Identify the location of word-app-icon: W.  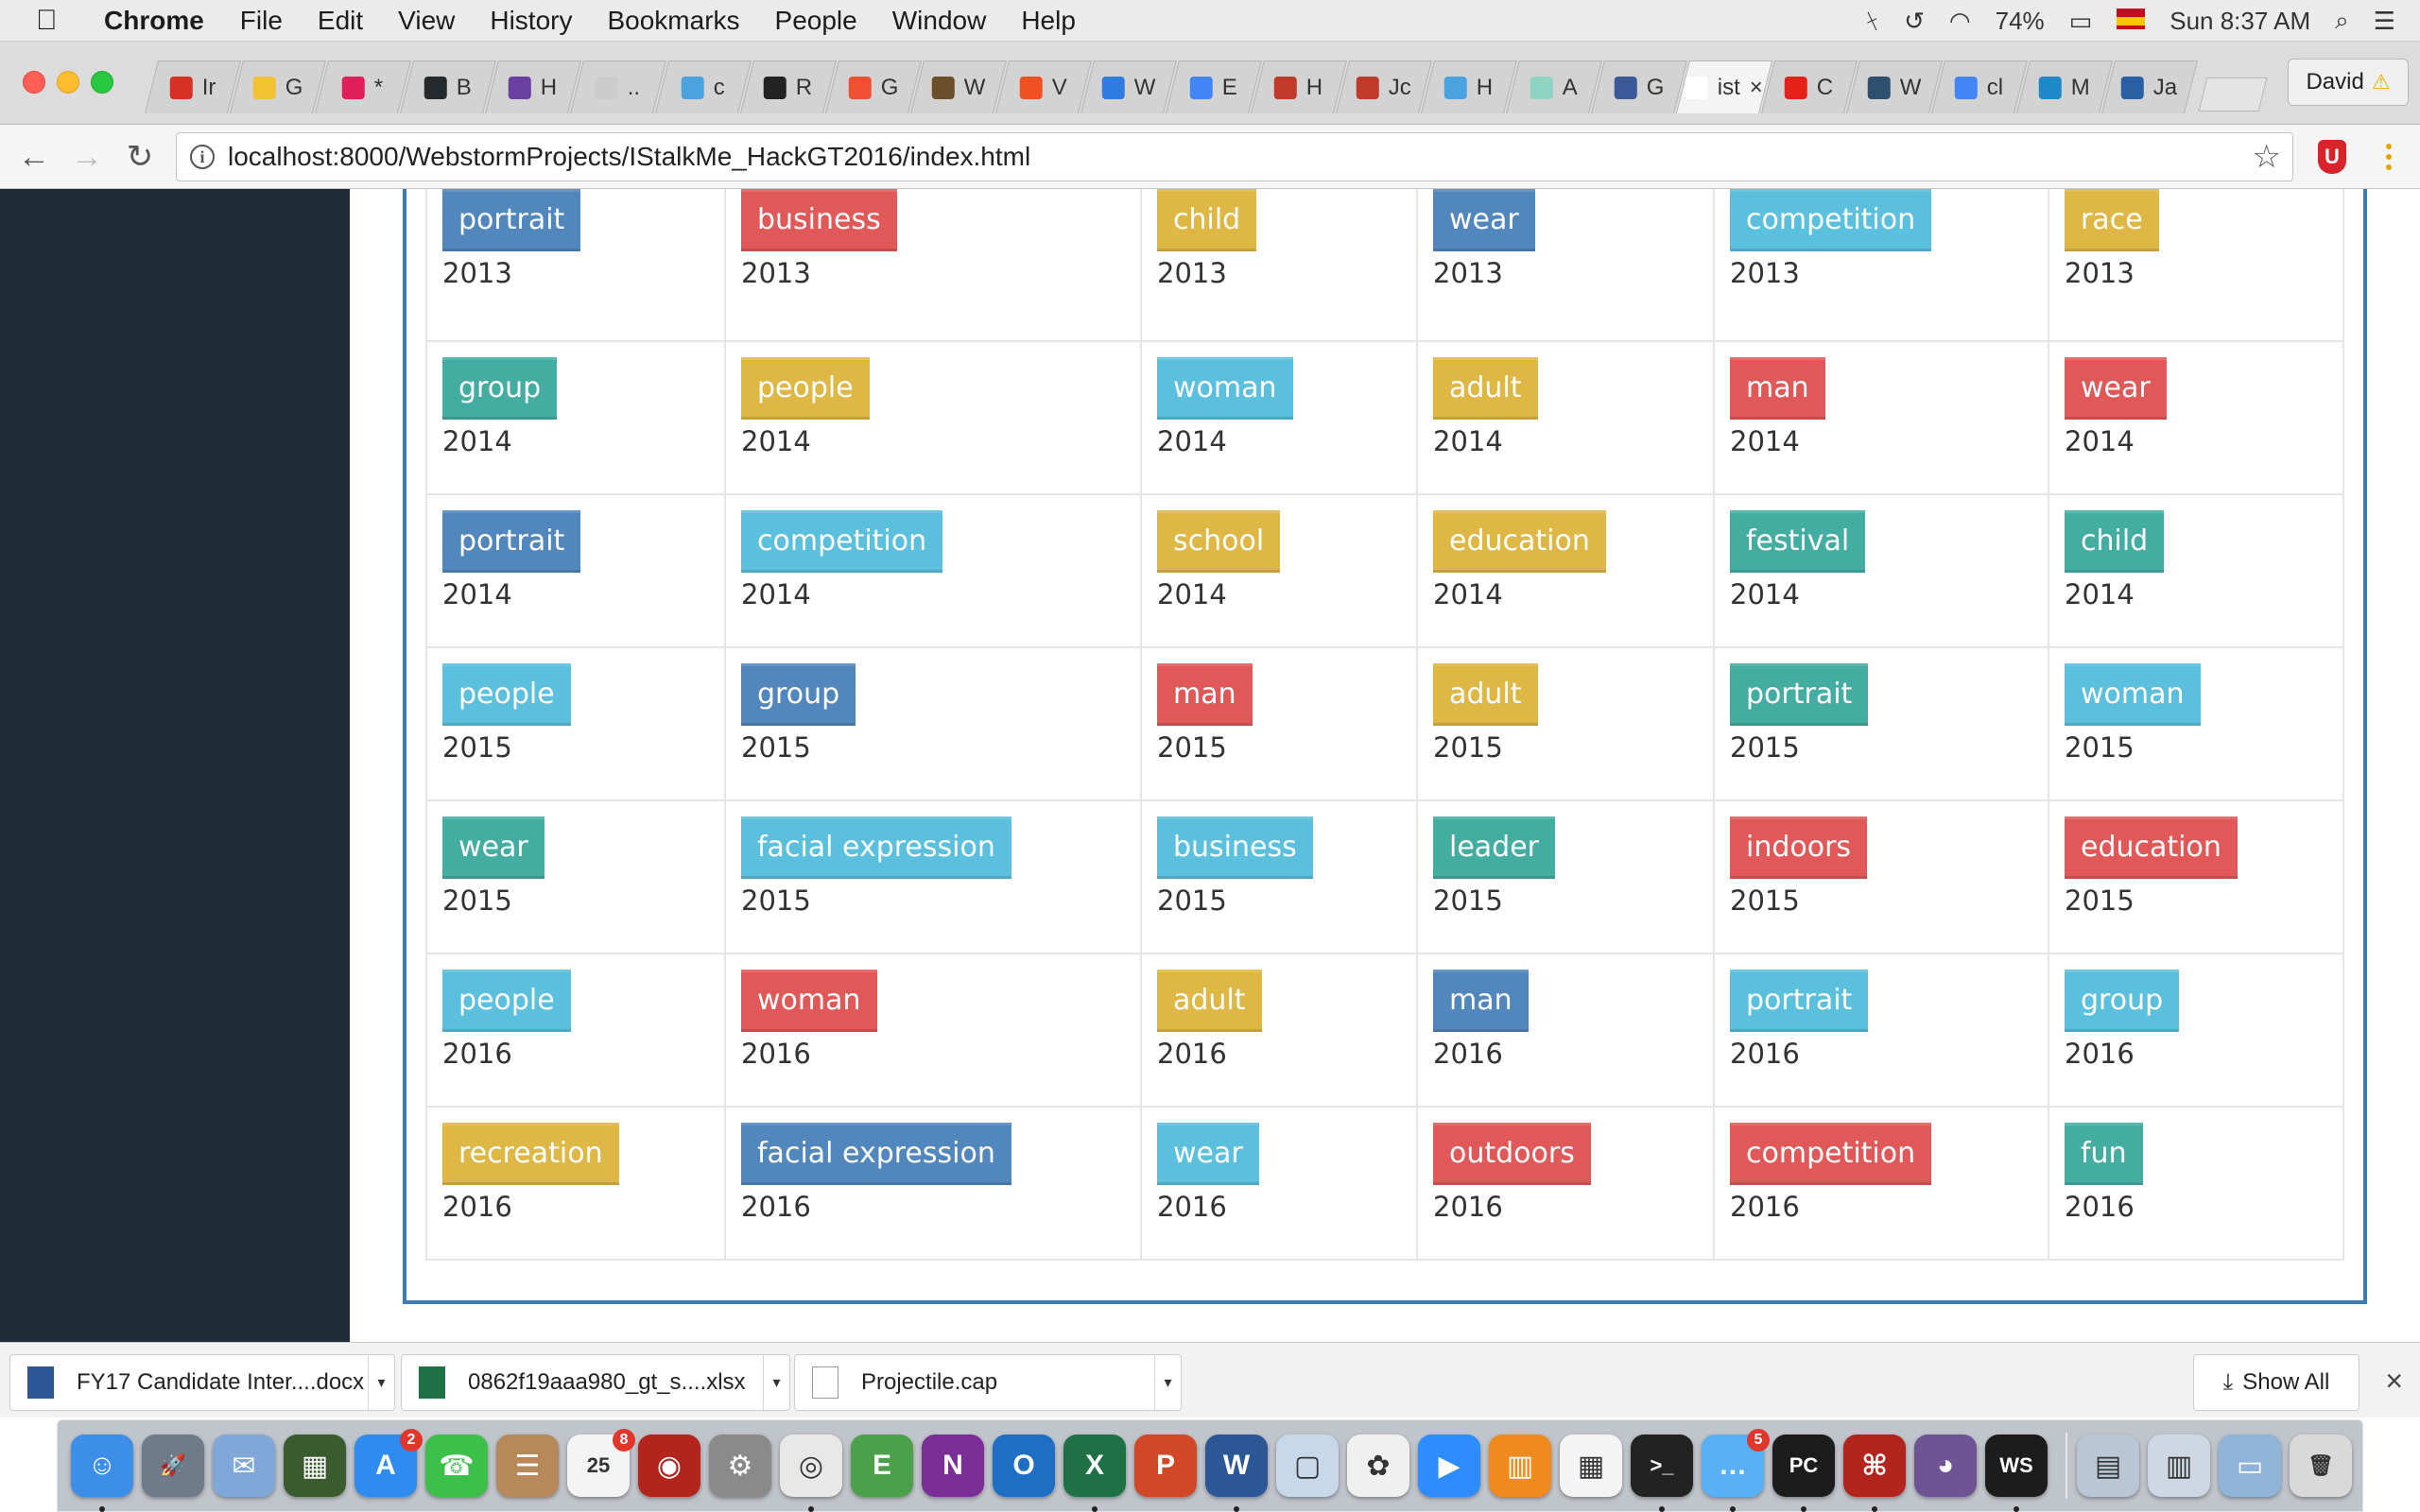
(1236, 1473).